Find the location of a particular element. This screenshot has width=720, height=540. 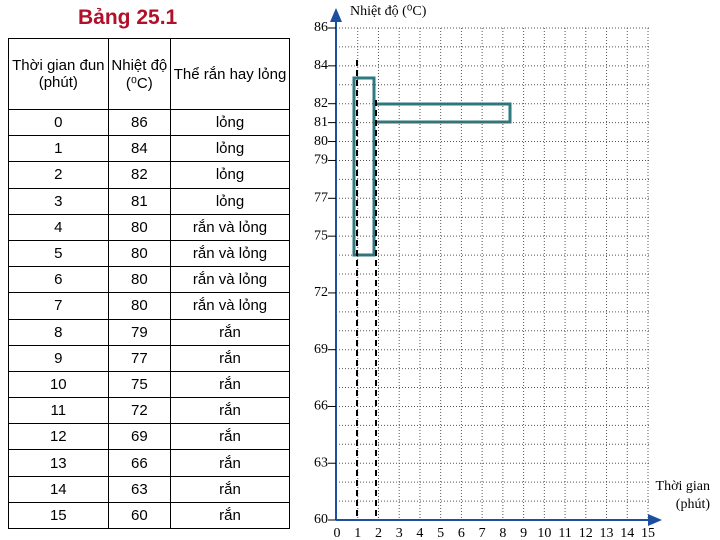

highlight-vertical is located at coordinates (364, 166).